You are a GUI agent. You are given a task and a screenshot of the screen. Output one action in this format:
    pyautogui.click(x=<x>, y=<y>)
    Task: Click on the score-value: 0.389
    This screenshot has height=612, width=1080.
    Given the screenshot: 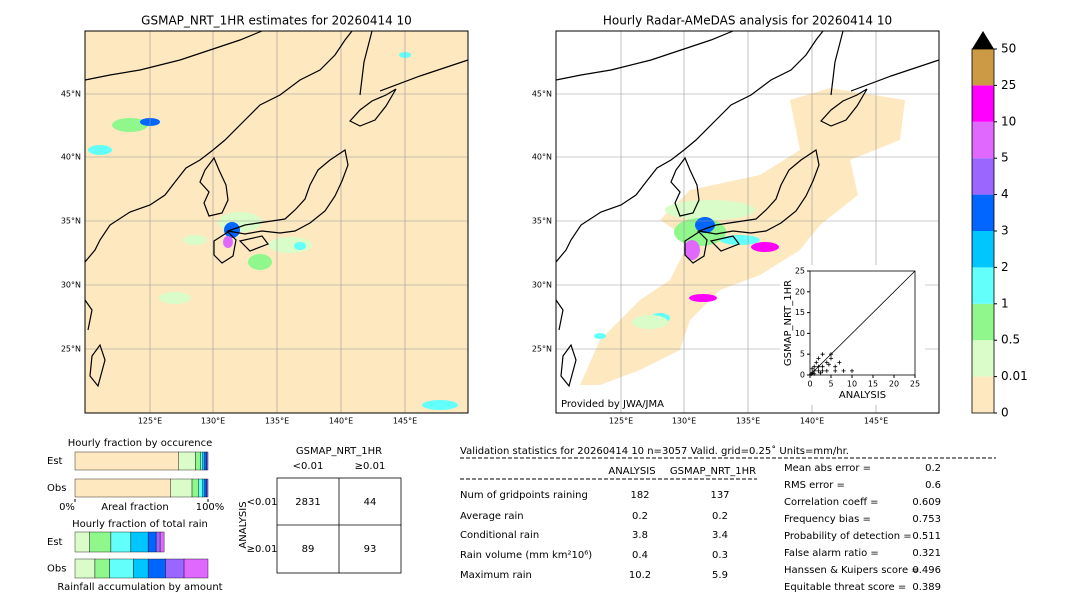 What is the action you would take?
    pyautogui.click(x=926, y=587)
    